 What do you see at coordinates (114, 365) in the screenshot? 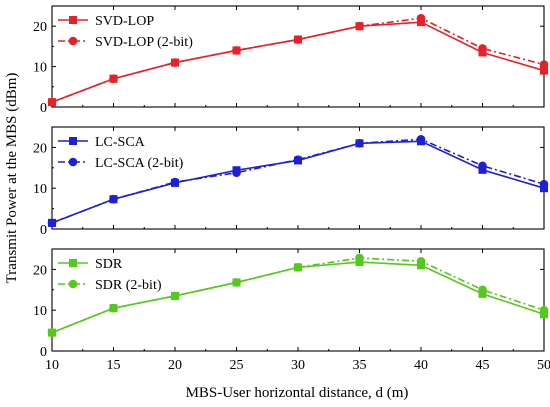
I see `x-tick-label: 15` at bounding box center [114, 365].